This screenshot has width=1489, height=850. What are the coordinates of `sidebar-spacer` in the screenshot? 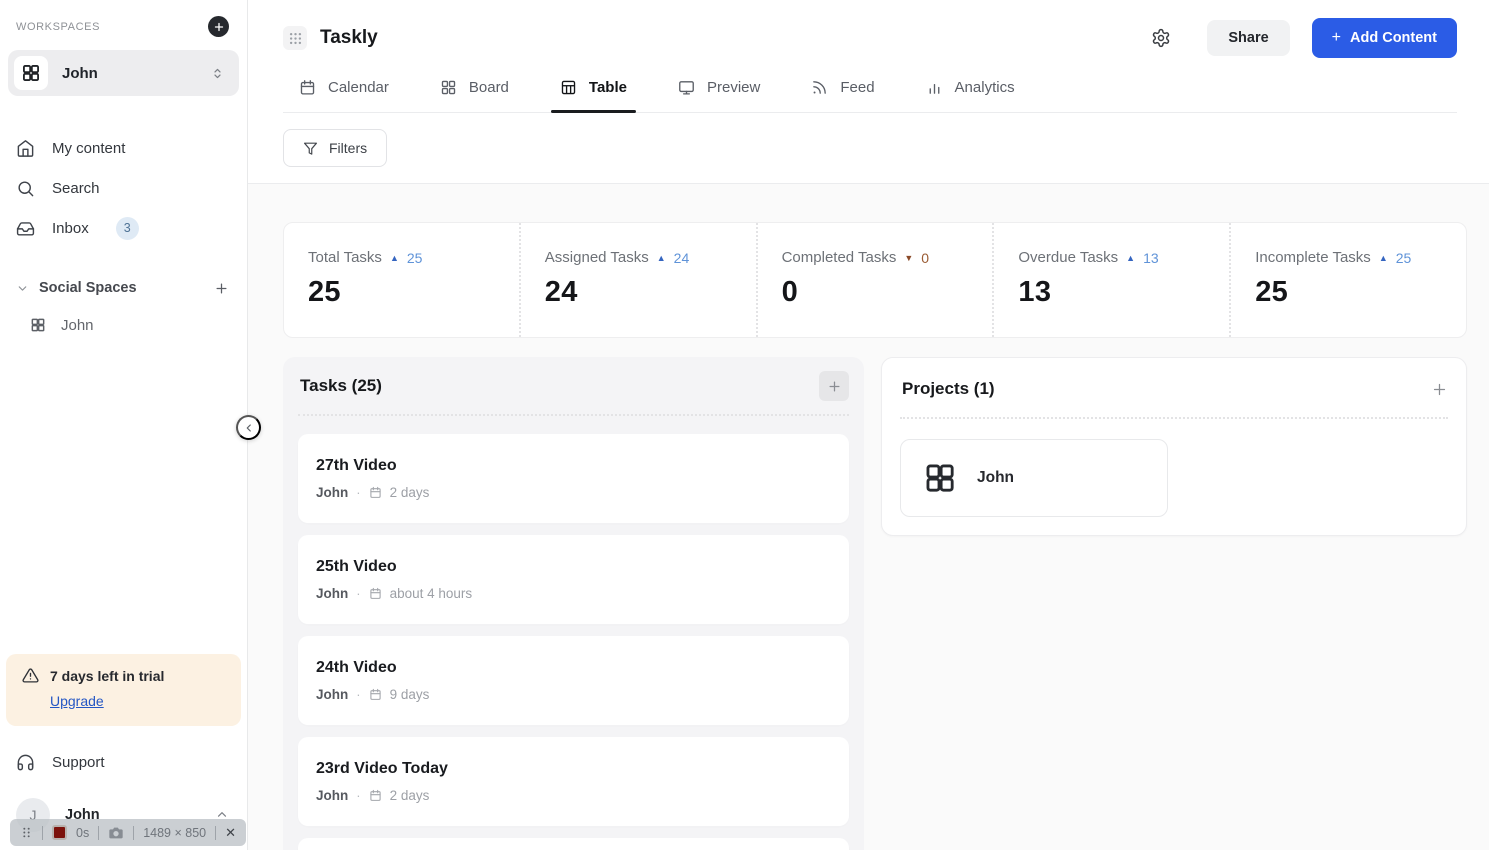 It's located at (123, 499).